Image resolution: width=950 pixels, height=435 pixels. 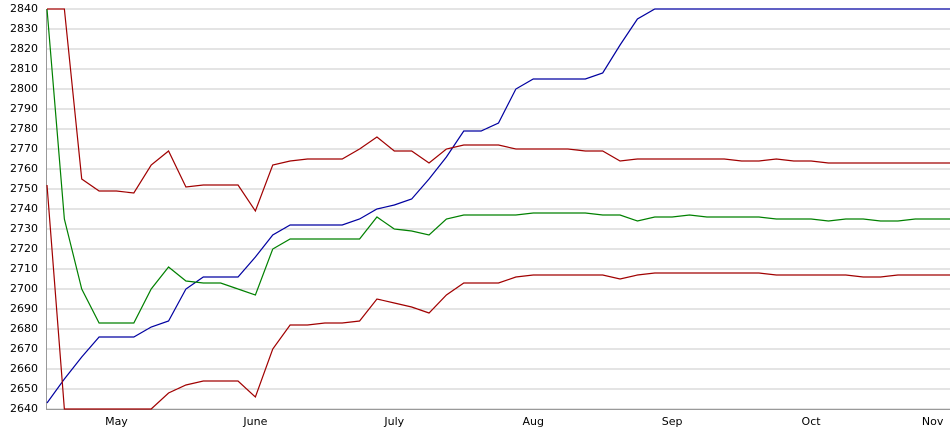 What do you see at coordinates (24, 48) in the screenshot?
I see `y-tick-label: 2820` at bounding box center [24, 48].